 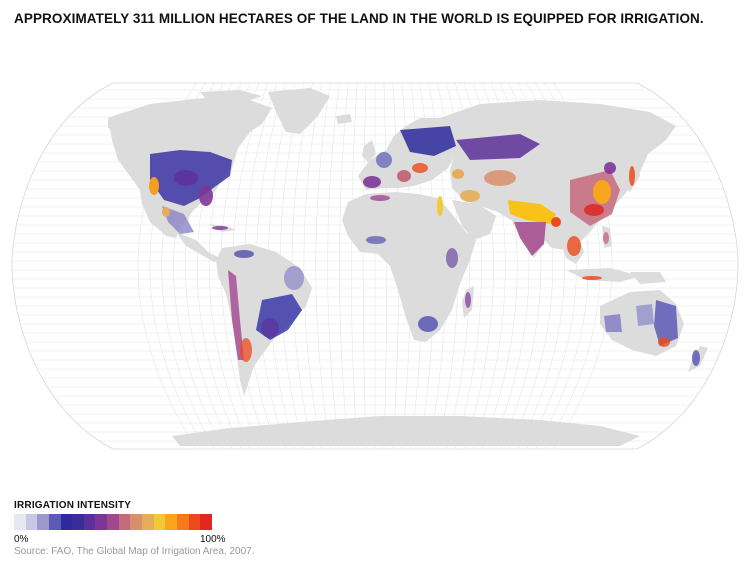 What do you see at coordinates (409, 267) in the screenshot?
I see `africa` at bounding box center [409, 267].